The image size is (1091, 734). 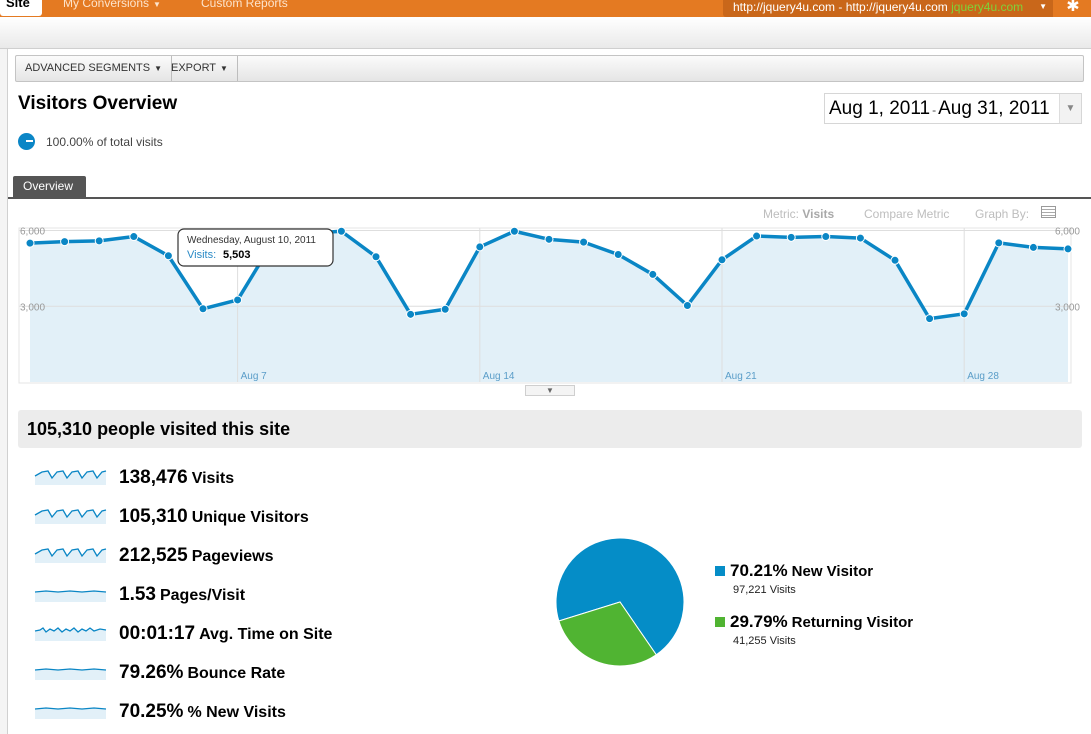 I want to click on metric-row: 79.26% Bounce Rate, so click(x=264, y=674).